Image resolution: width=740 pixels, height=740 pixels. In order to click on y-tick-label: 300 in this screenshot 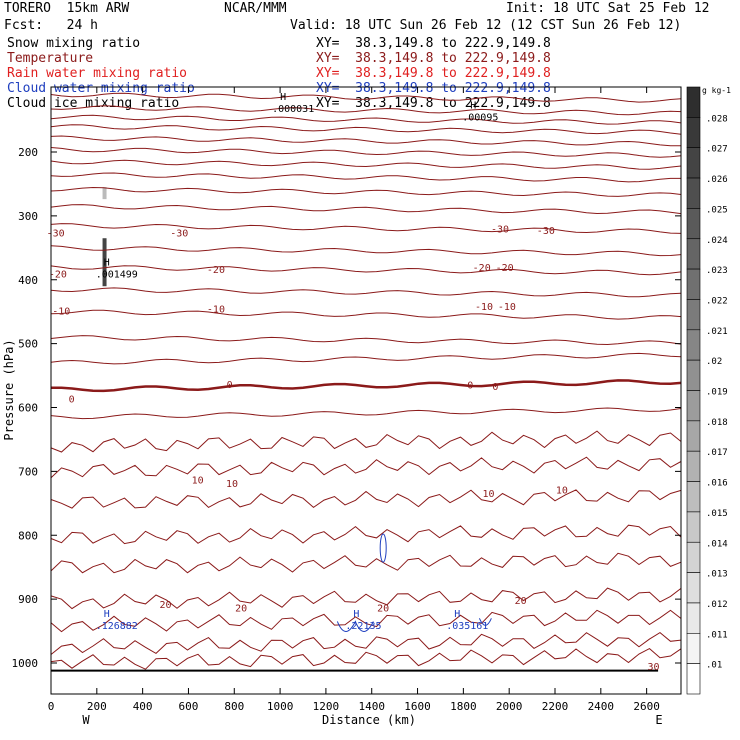, I will do `click(28, 216)`.